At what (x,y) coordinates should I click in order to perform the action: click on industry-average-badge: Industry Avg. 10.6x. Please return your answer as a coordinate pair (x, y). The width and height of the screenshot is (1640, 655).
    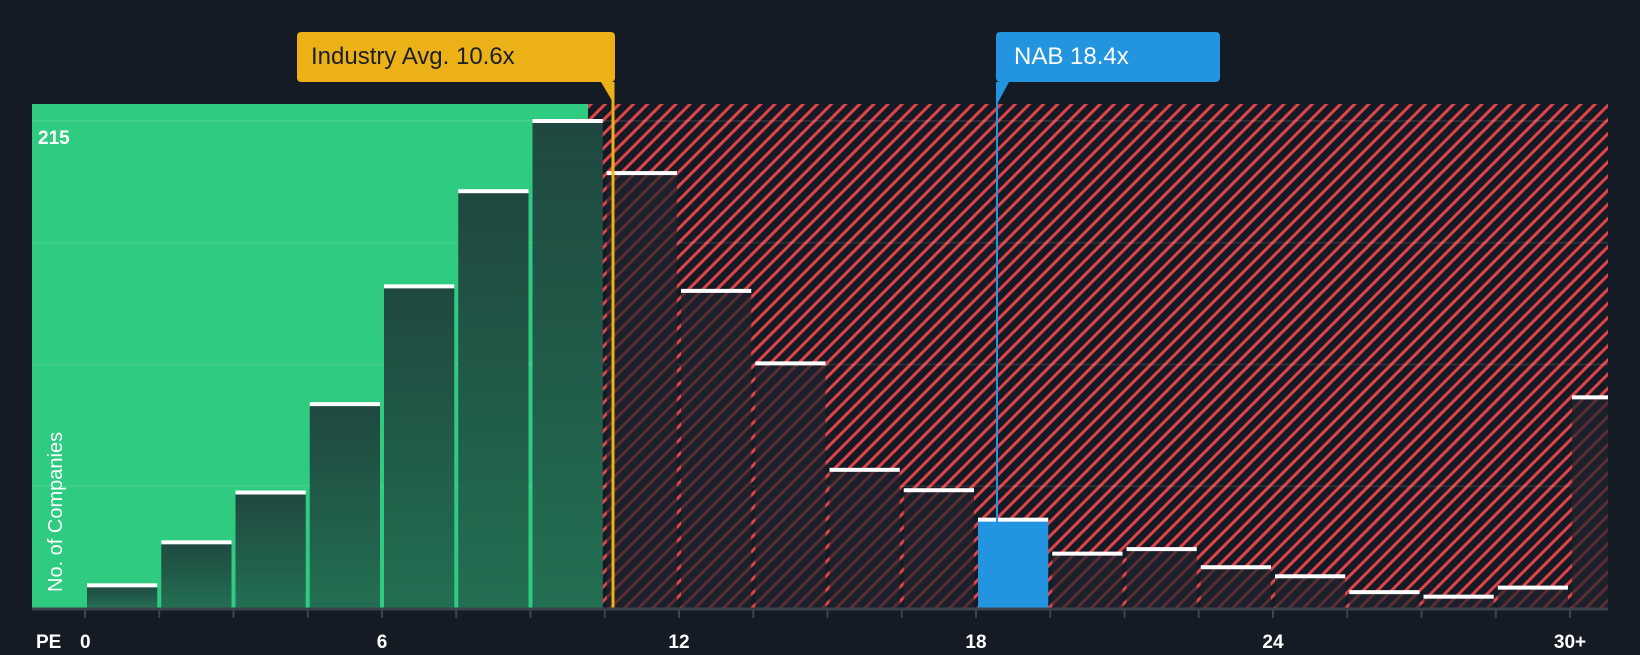
    Looking at the image, I should click on (456, 57).